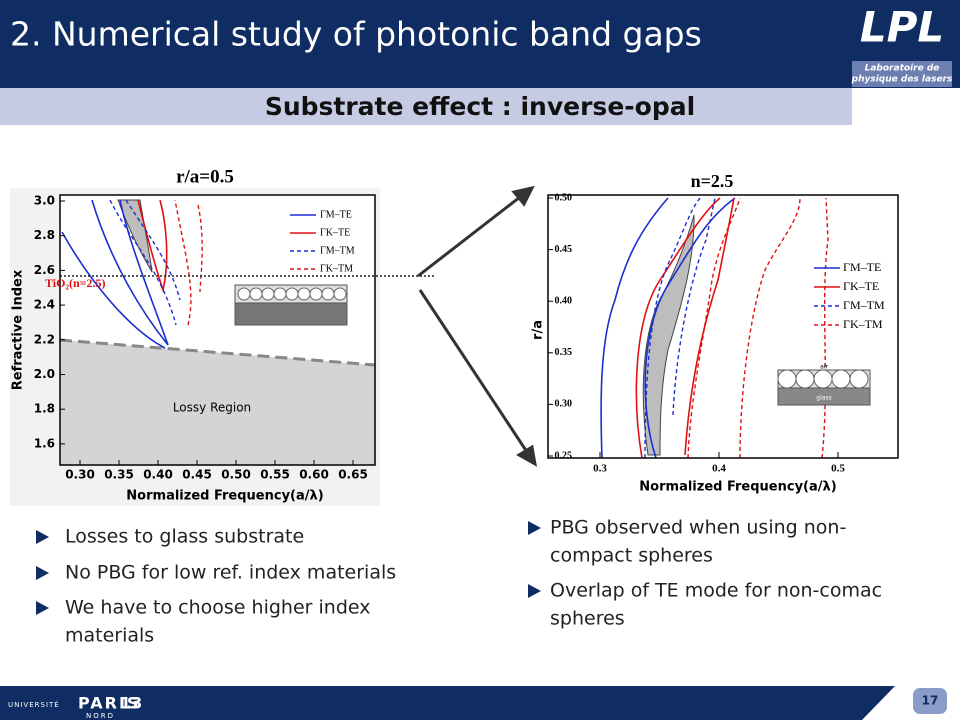 This screenshot has width=960, height=720. I want to click on logo-box, so click(902, 74).